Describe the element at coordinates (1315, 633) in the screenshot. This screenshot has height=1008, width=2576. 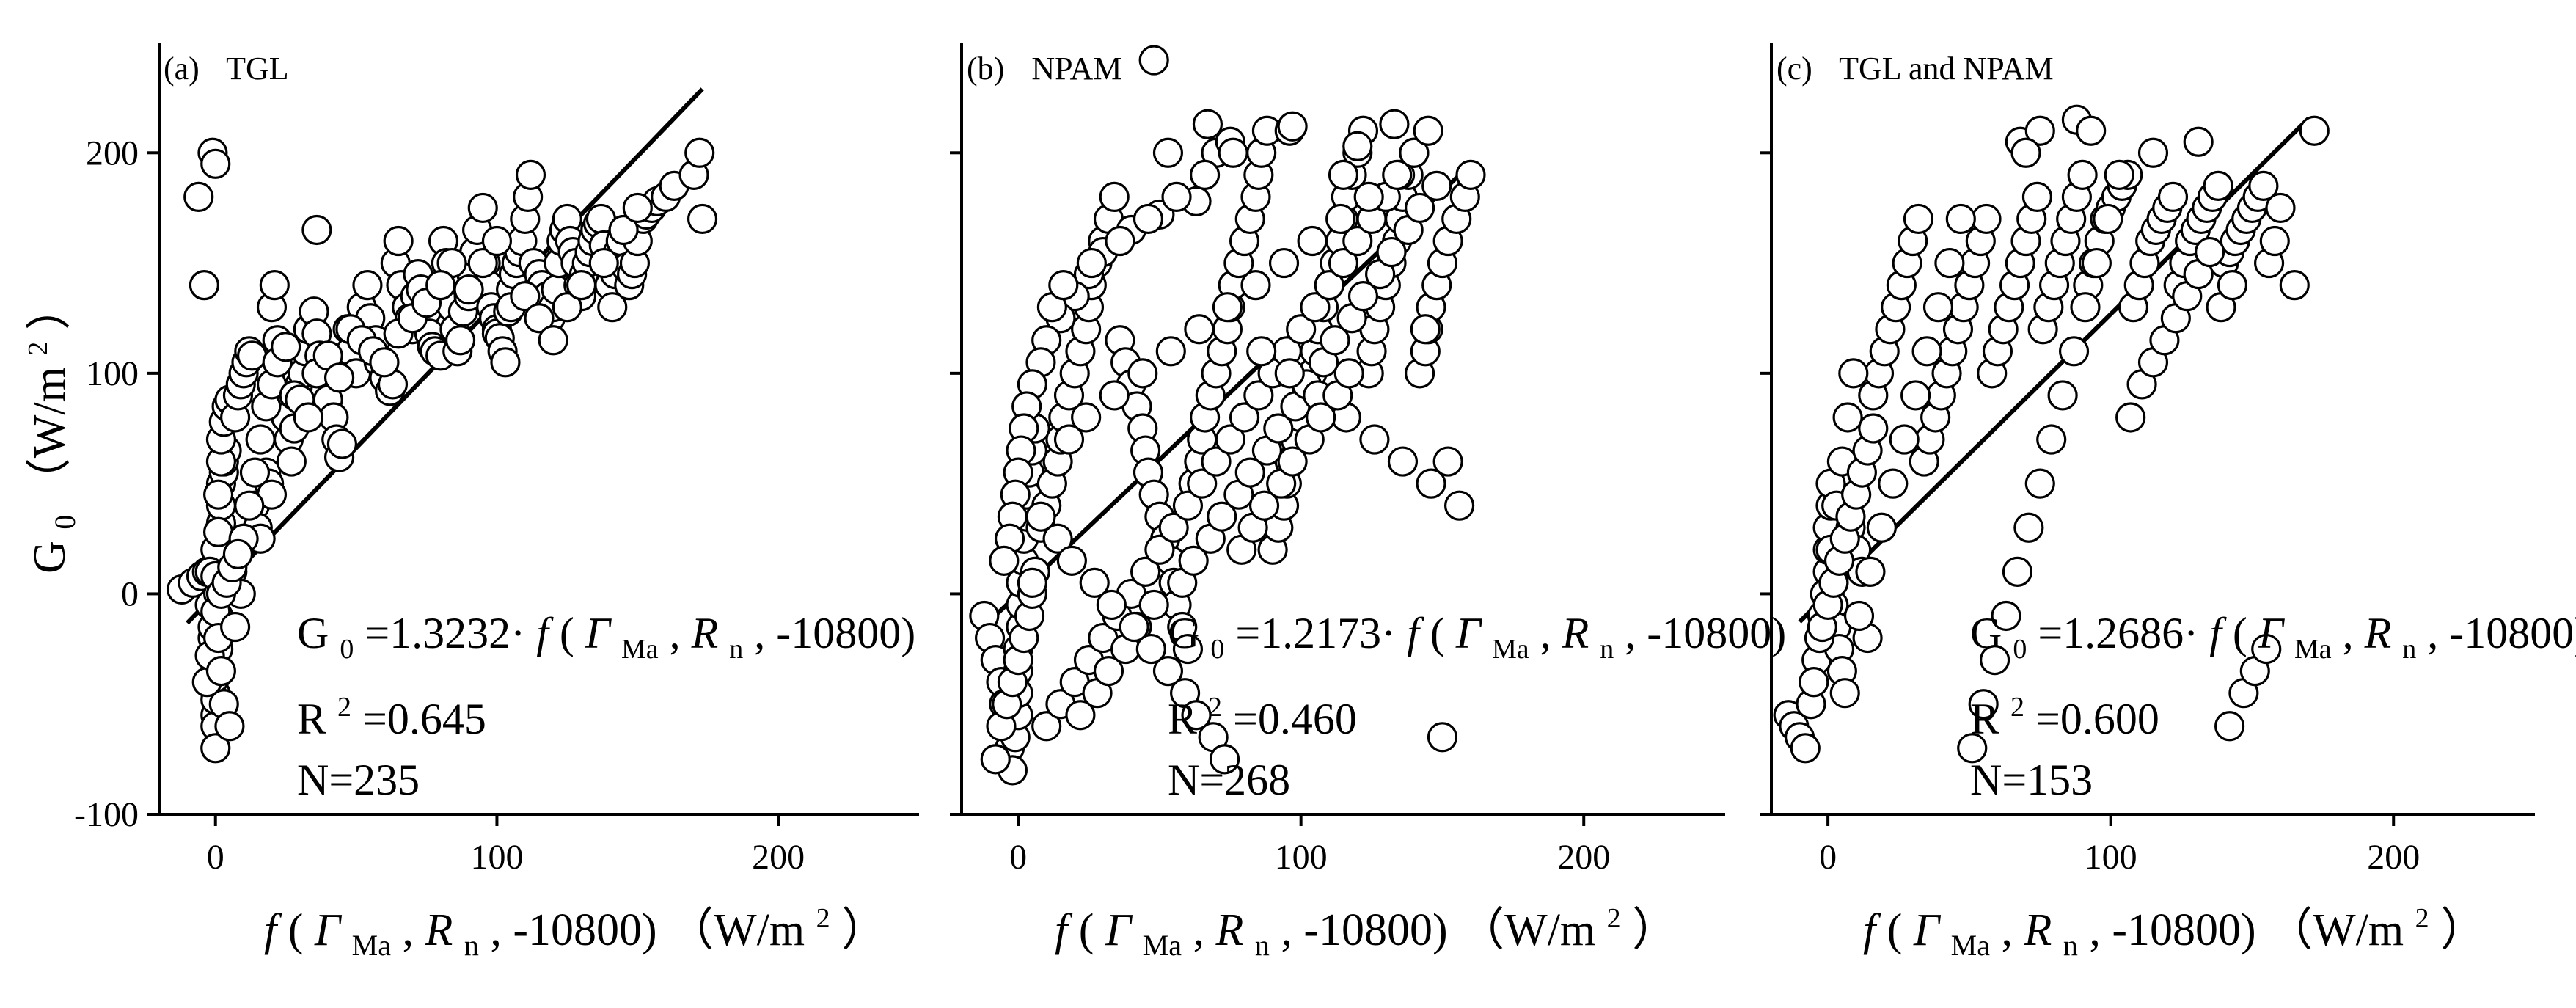
I see `panel-b-eq-coef: =1.2173·` at that location.